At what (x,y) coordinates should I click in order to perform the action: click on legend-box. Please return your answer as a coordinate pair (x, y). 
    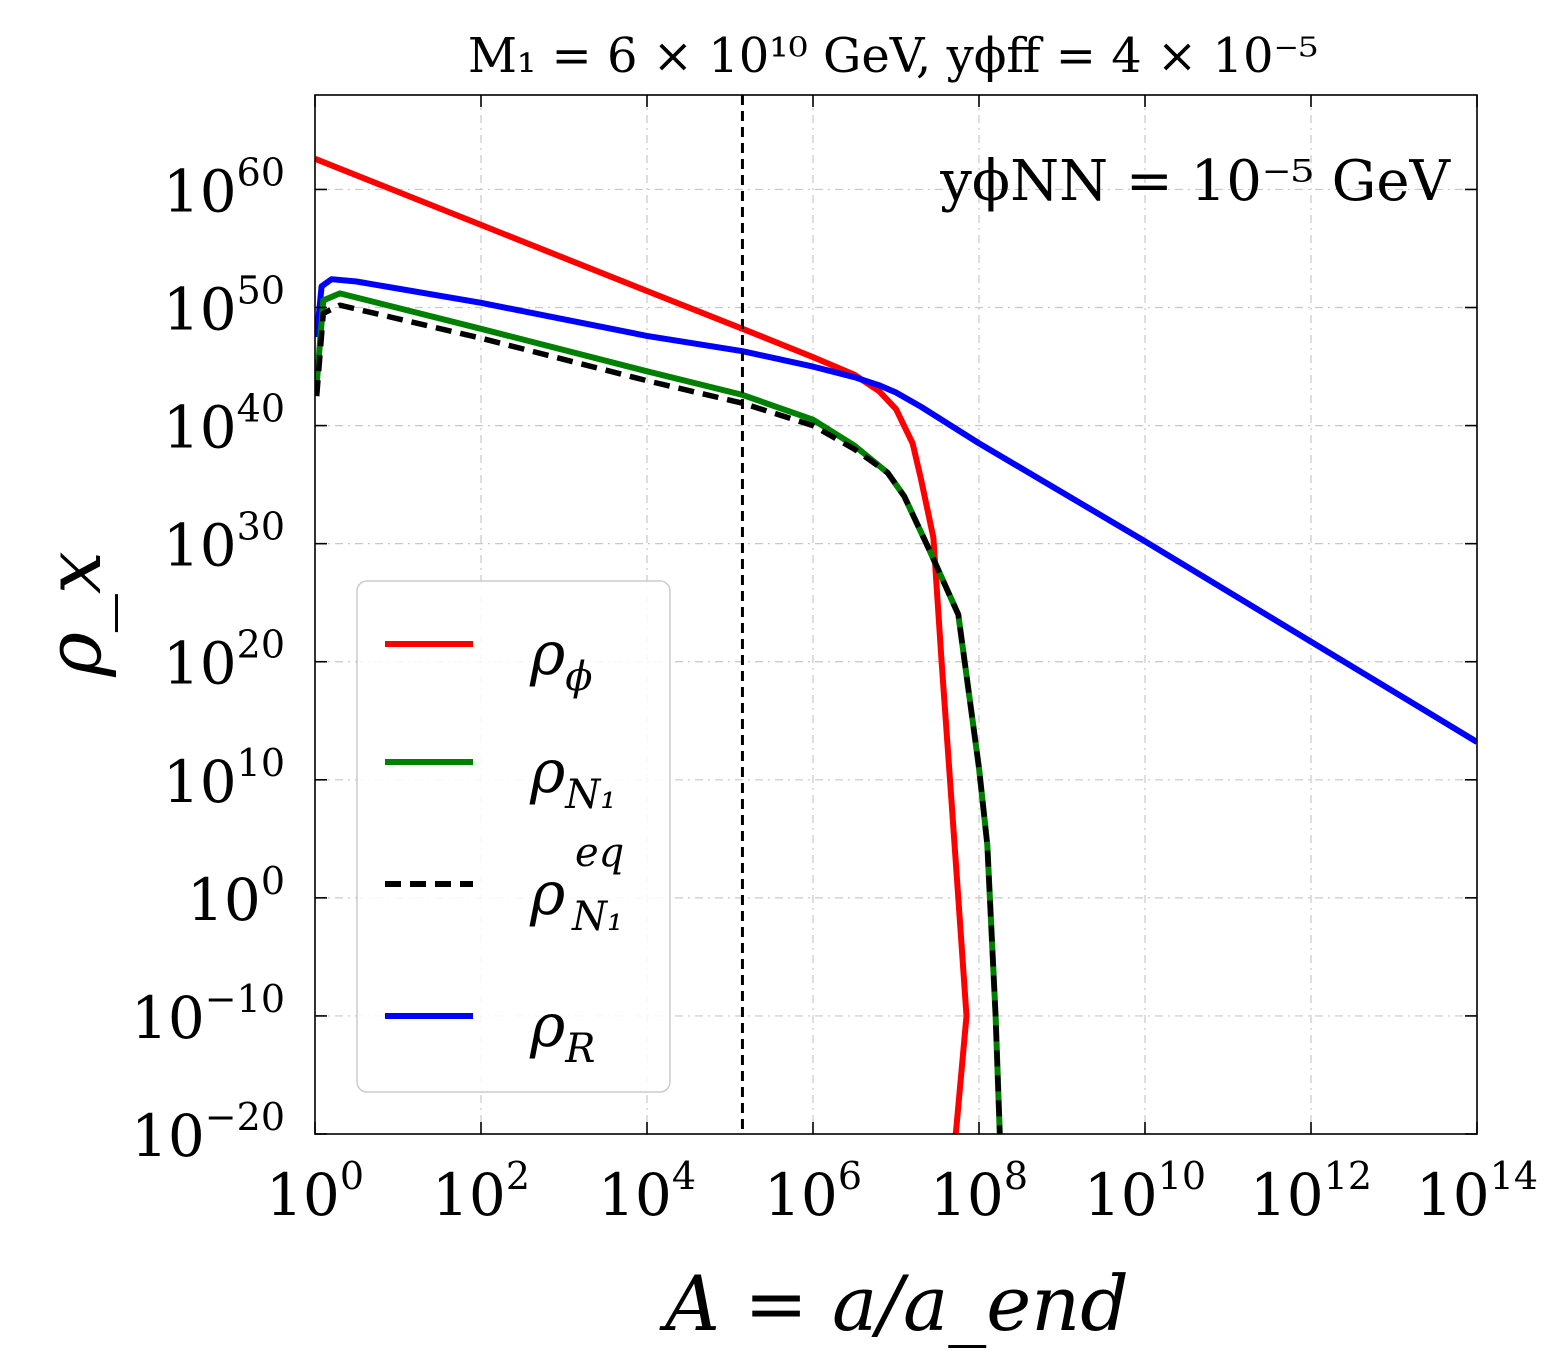
    Looking at the image, I should click on (513, 836).